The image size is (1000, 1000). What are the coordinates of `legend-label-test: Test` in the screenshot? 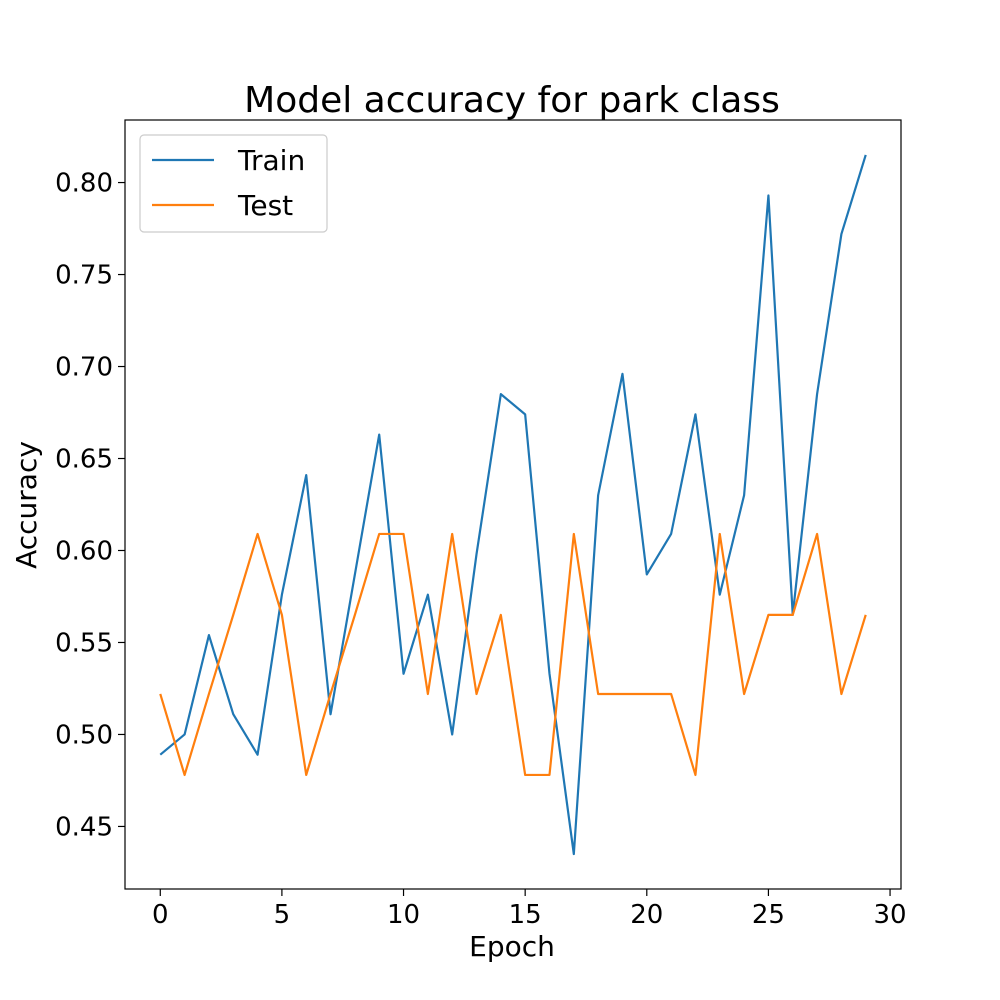 It's located at (265, 205).